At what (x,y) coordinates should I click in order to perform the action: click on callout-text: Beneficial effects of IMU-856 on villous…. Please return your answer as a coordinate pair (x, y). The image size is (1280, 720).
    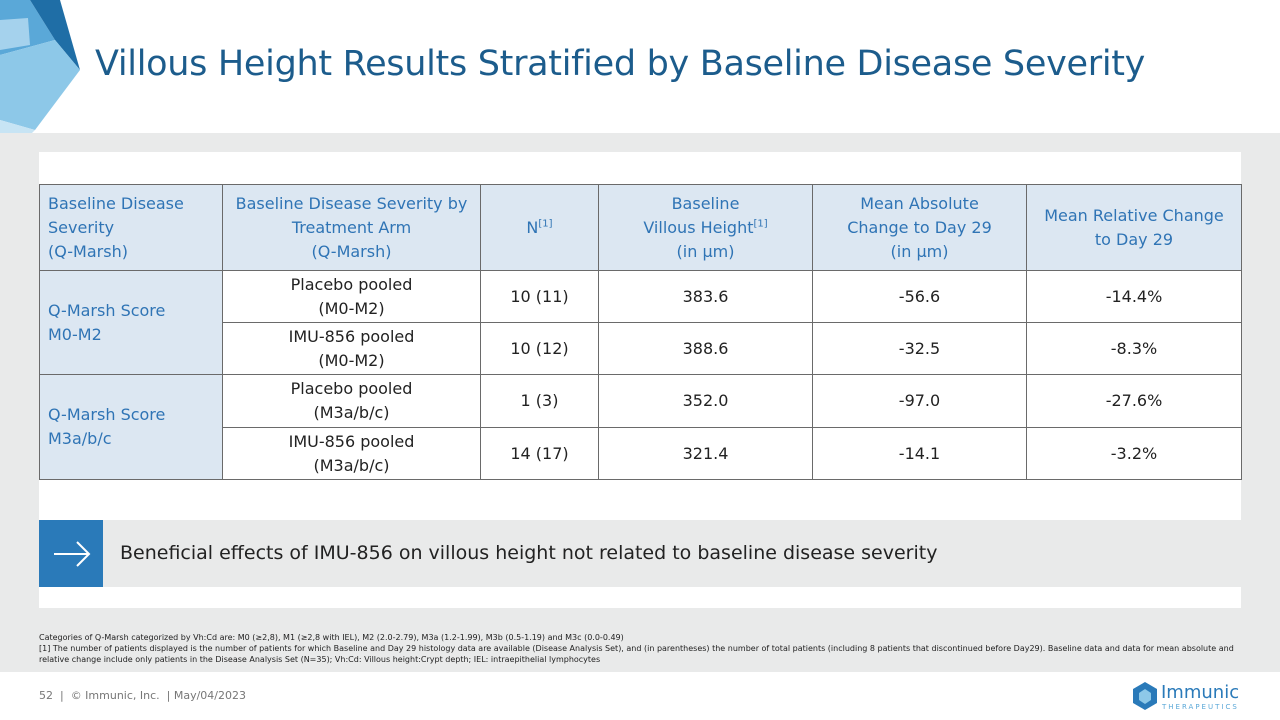
    Looking at the image, I should click on (529, 553).